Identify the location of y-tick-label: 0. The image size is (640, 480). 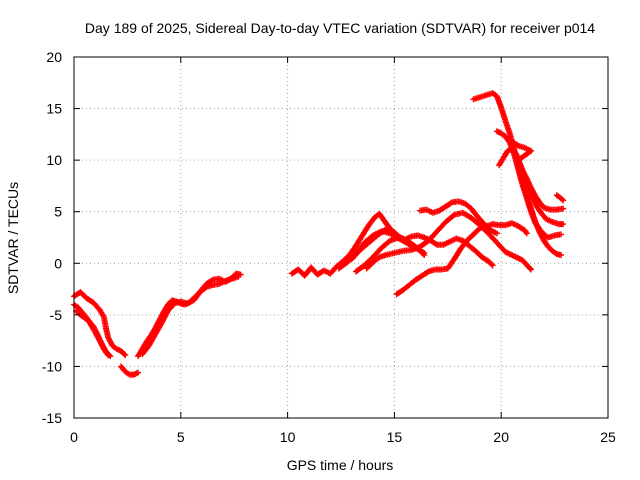
(58, 263).